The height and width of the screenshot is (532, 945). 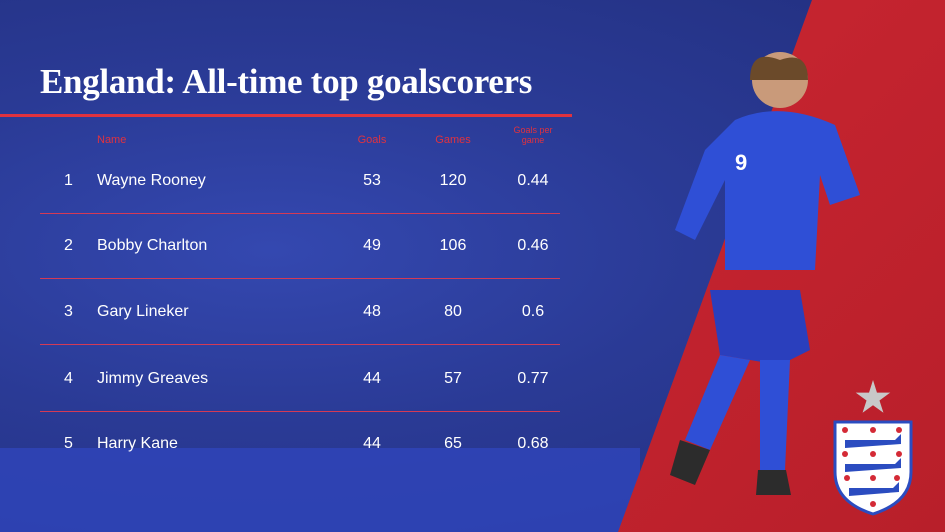 I want to click on row-rank: 5, so click(x=68, y=443).